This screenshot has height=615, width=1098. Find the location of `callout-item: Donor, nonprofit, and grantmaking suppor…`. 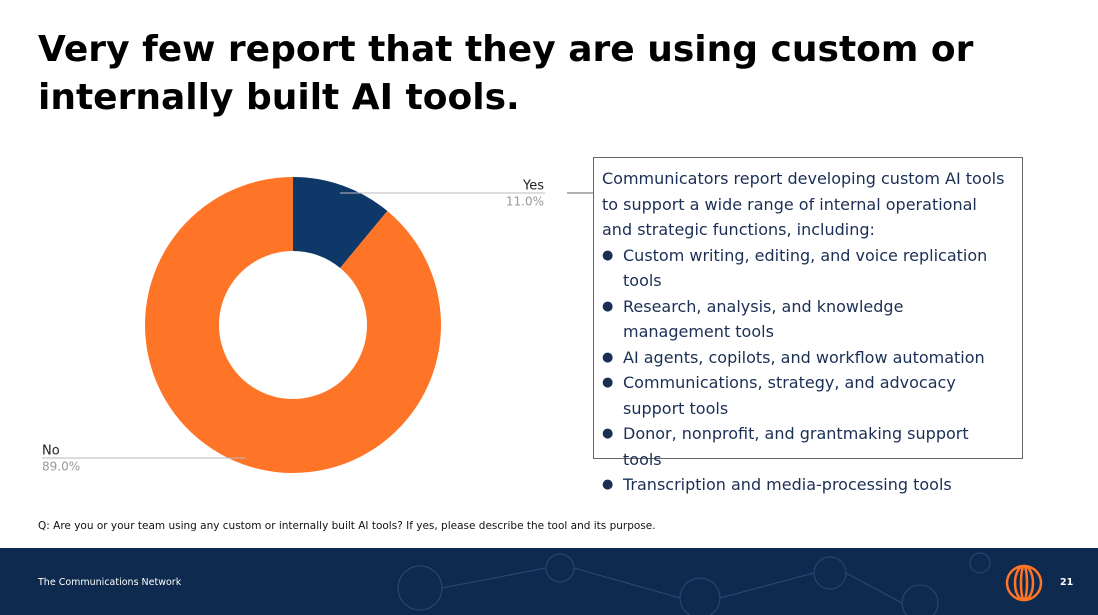

callout-item: Donor, nonprofit, and grantmaking suppor… is located at coordinates (805, 446).